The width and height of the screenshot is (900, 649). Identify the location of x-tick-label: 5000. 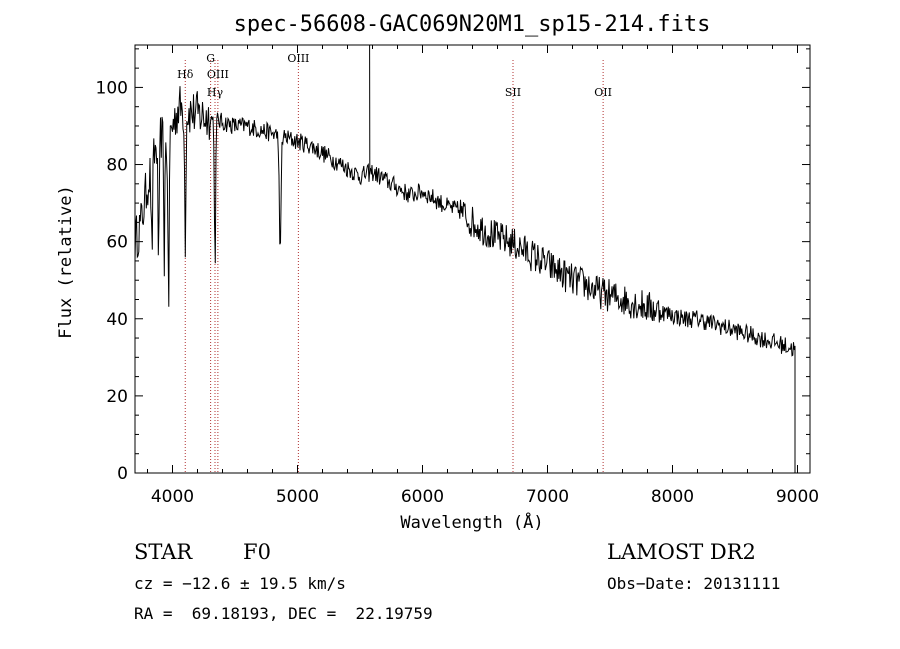
(297, 497).